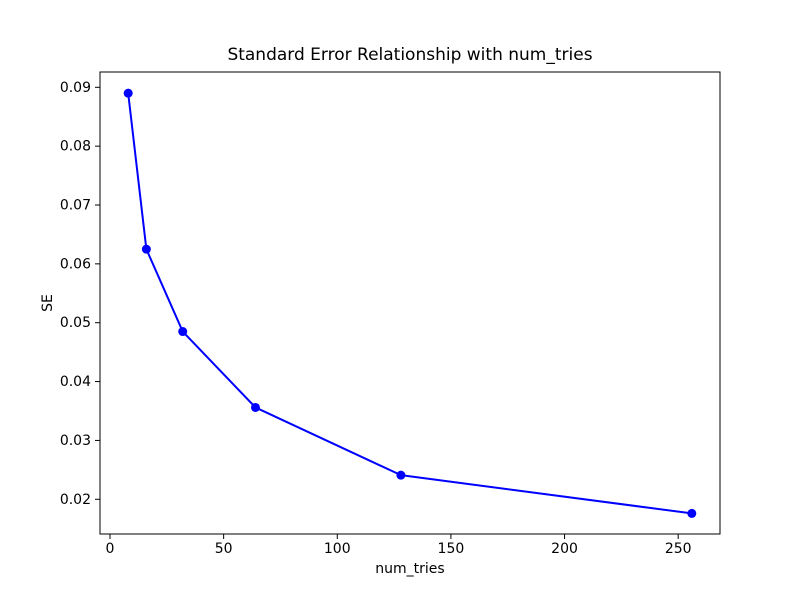  What do you see at coordinates (75, 264) in the screenshot?
I see `y-tick-label: 0.06` at bounding box center [75, 264].